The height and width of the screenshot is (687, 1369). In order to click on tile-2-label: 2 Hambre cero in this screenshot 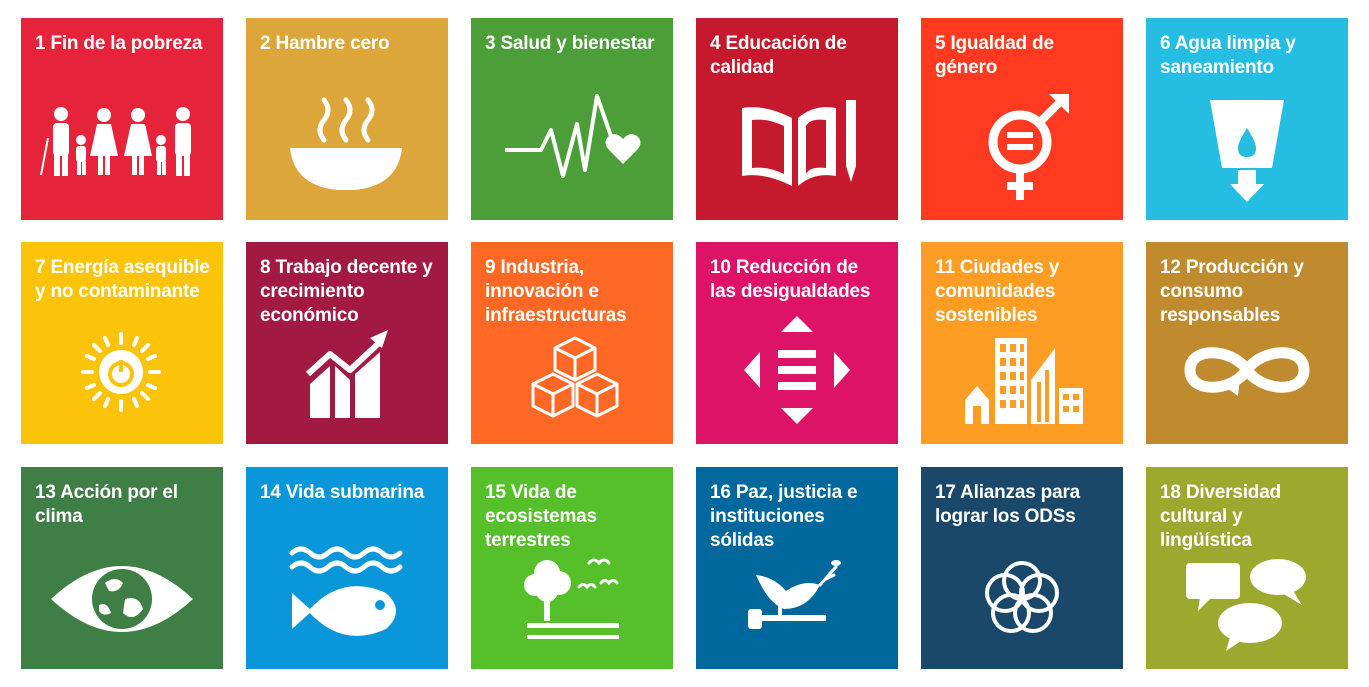, I will do `click(325, 43)`.